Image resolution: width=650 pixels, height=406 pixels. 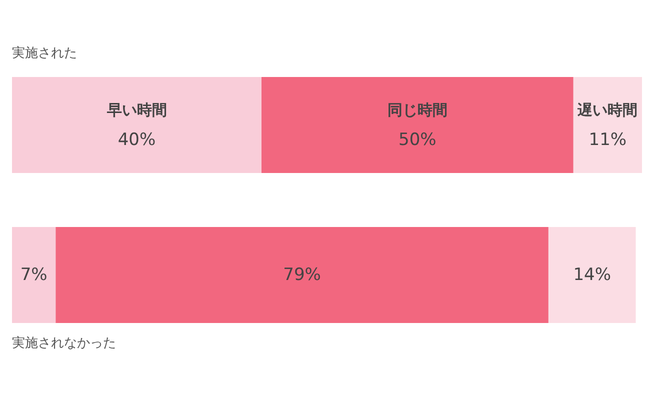 What do you see at coordinates (44, 53) in the screenshot?
I see `y-tick-label: 実施された` at bounding box center [44, 53].